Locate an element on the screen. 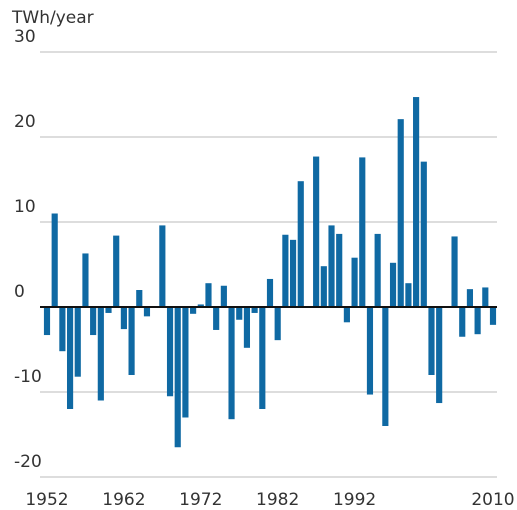  y-tick-label: 10 is located at coordinates (25, 207).